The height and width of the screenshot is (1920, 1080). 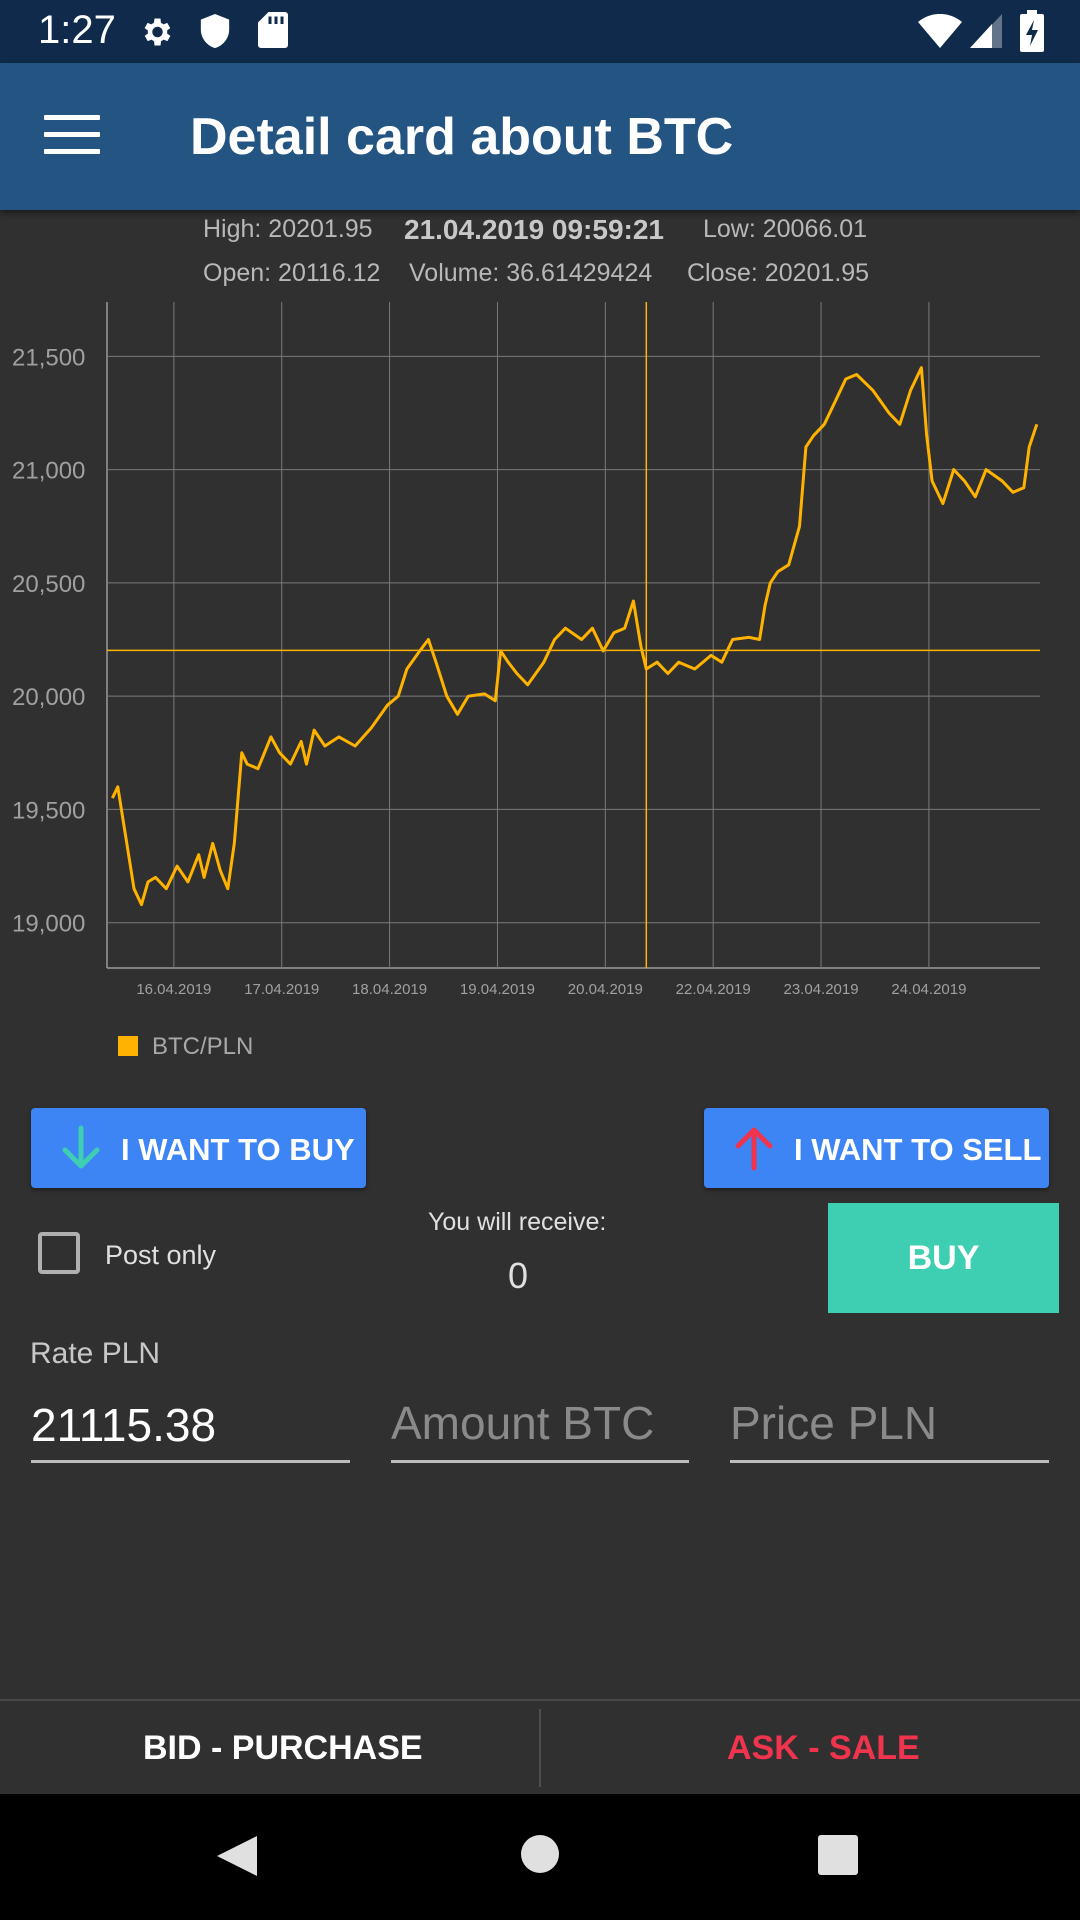 I want to click on battery-charging-icon, so click(x=1032, y=31).